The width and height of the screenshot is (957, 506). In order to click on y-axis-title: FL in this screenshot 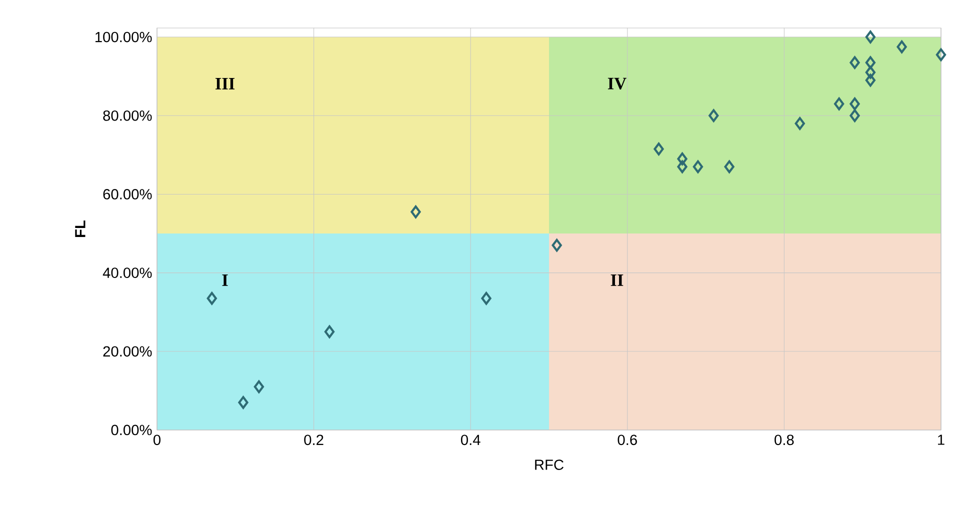, I will do `click(80, 228)`.